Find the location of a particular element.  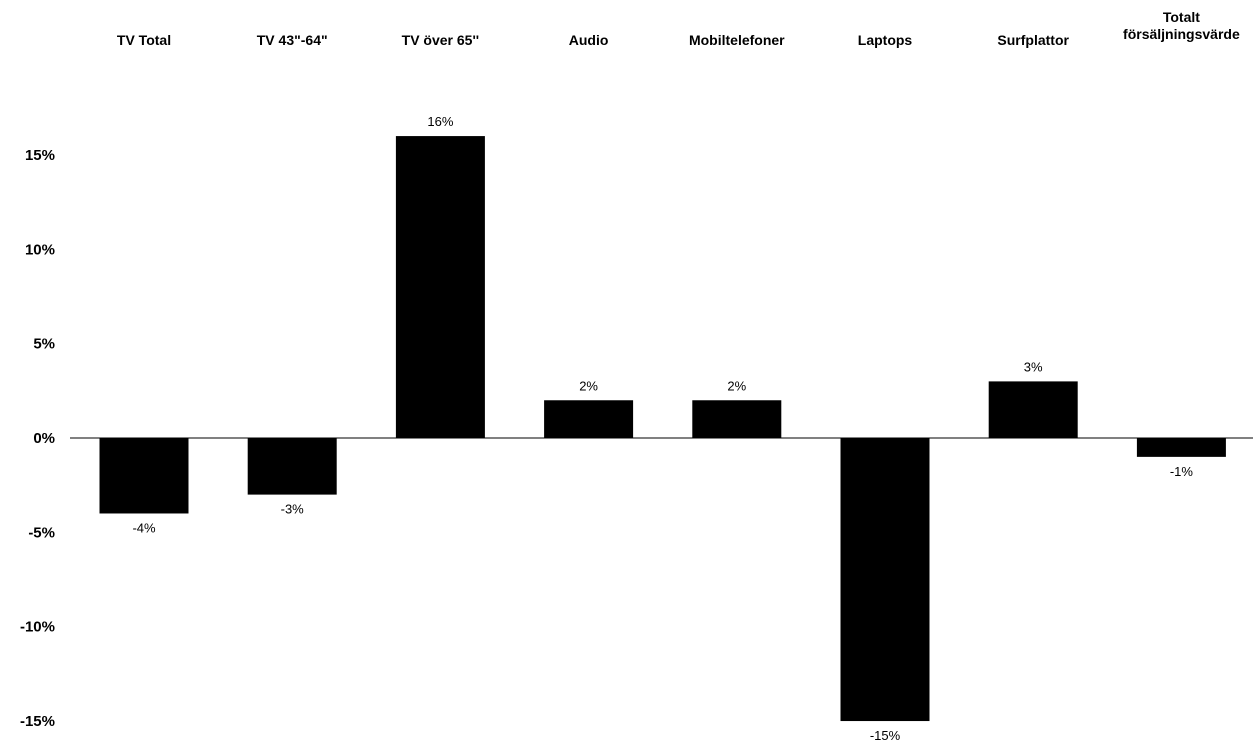

category-label-line: TV över 65'' is located at coordinates (440, 40).